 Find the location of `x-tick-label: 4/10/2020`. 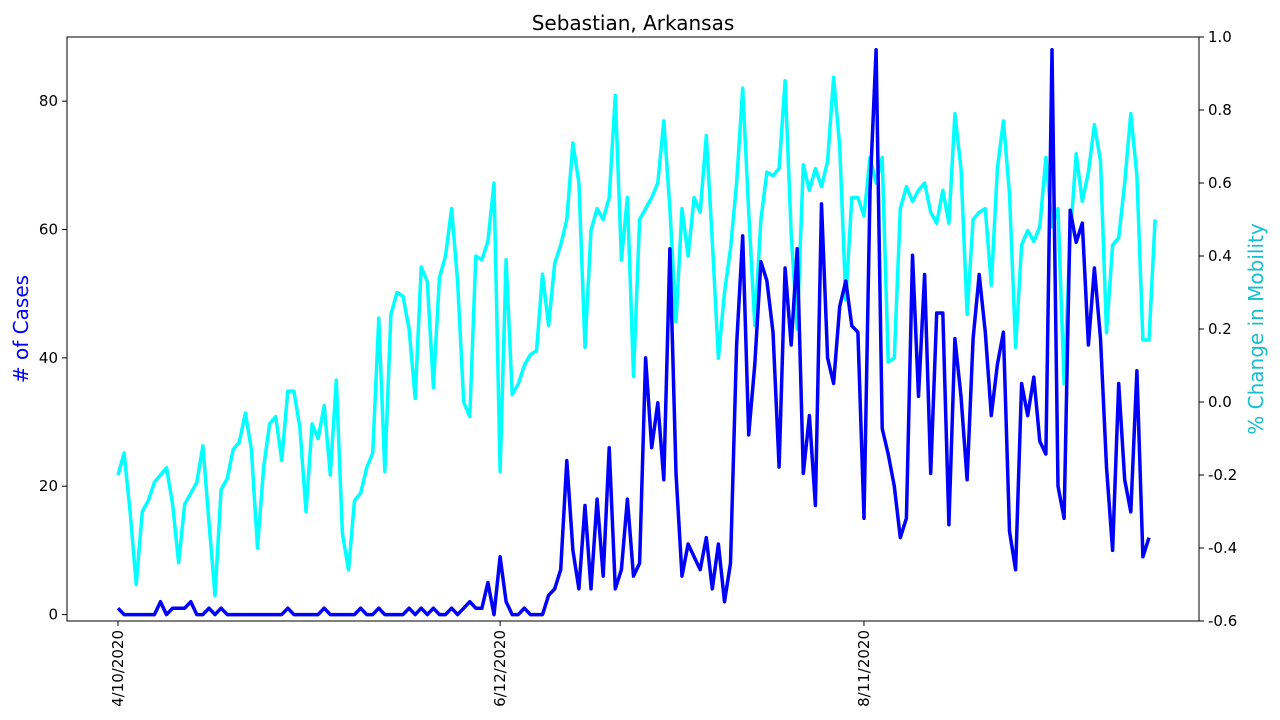

x-tick-label: 4/10/2020 is located at coordinates (118, 668).